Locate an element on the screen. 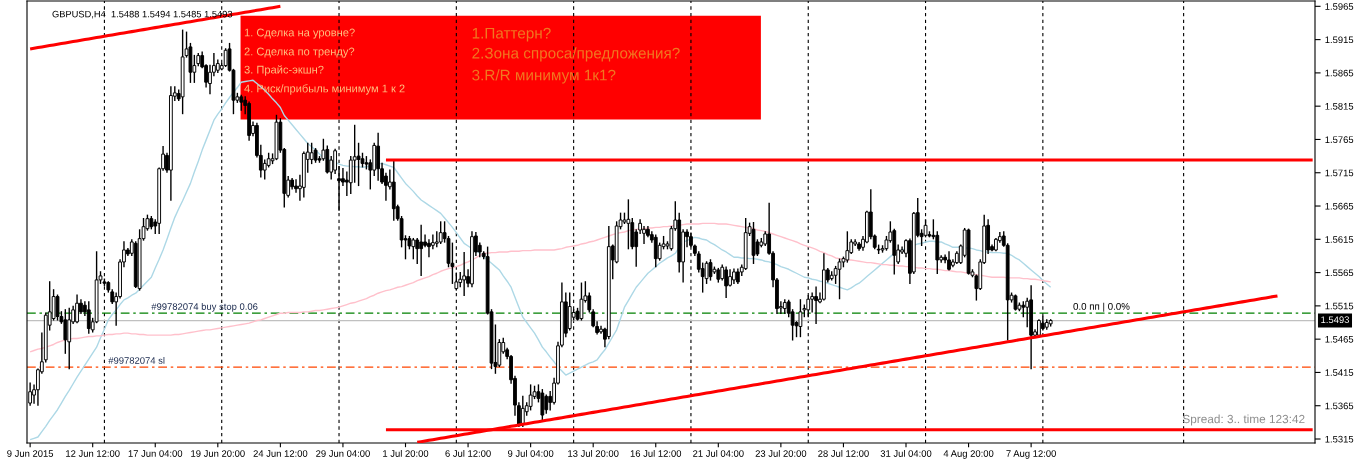  x-tick-label: 24 Jun 12:00 is located at coordinates (280, 453).